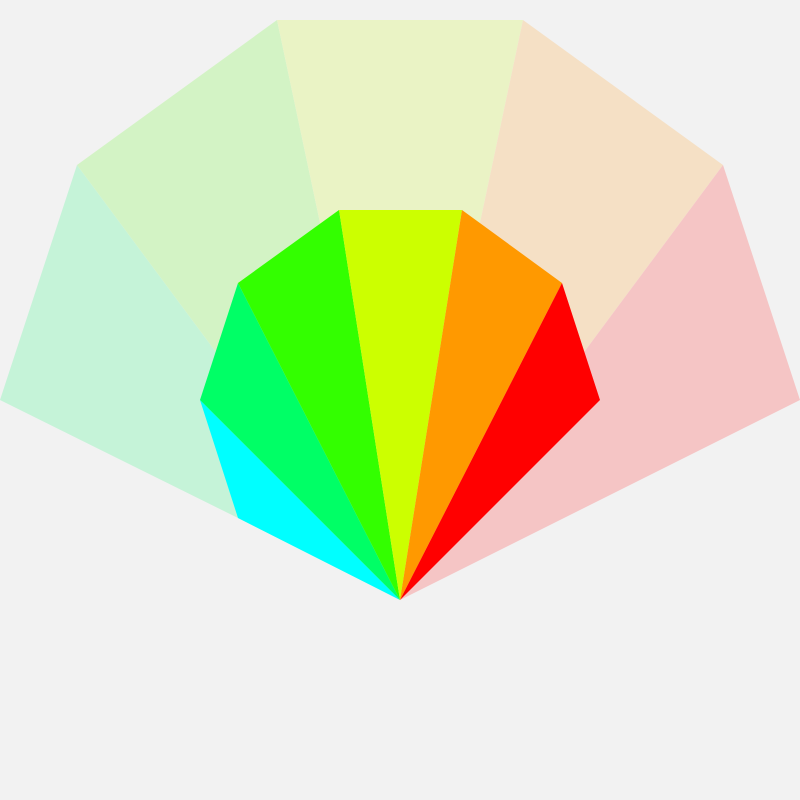 This screenshot has height=800, width=800. What do you see at coordinates (481, 405) in the screenshot?
I see `inner-wedge-orange` at bounding box center [481, 405].